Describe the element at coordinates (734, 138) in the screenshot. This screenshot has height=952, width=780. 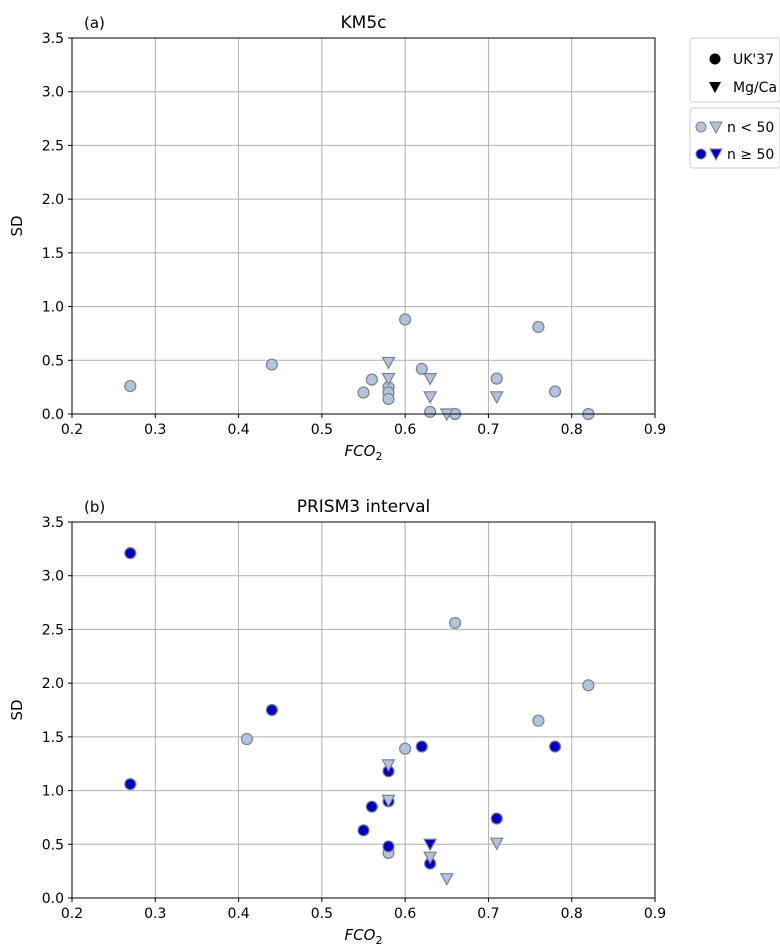
I see `legend-sample-box: n < 50 n ≥ 50` at that location.